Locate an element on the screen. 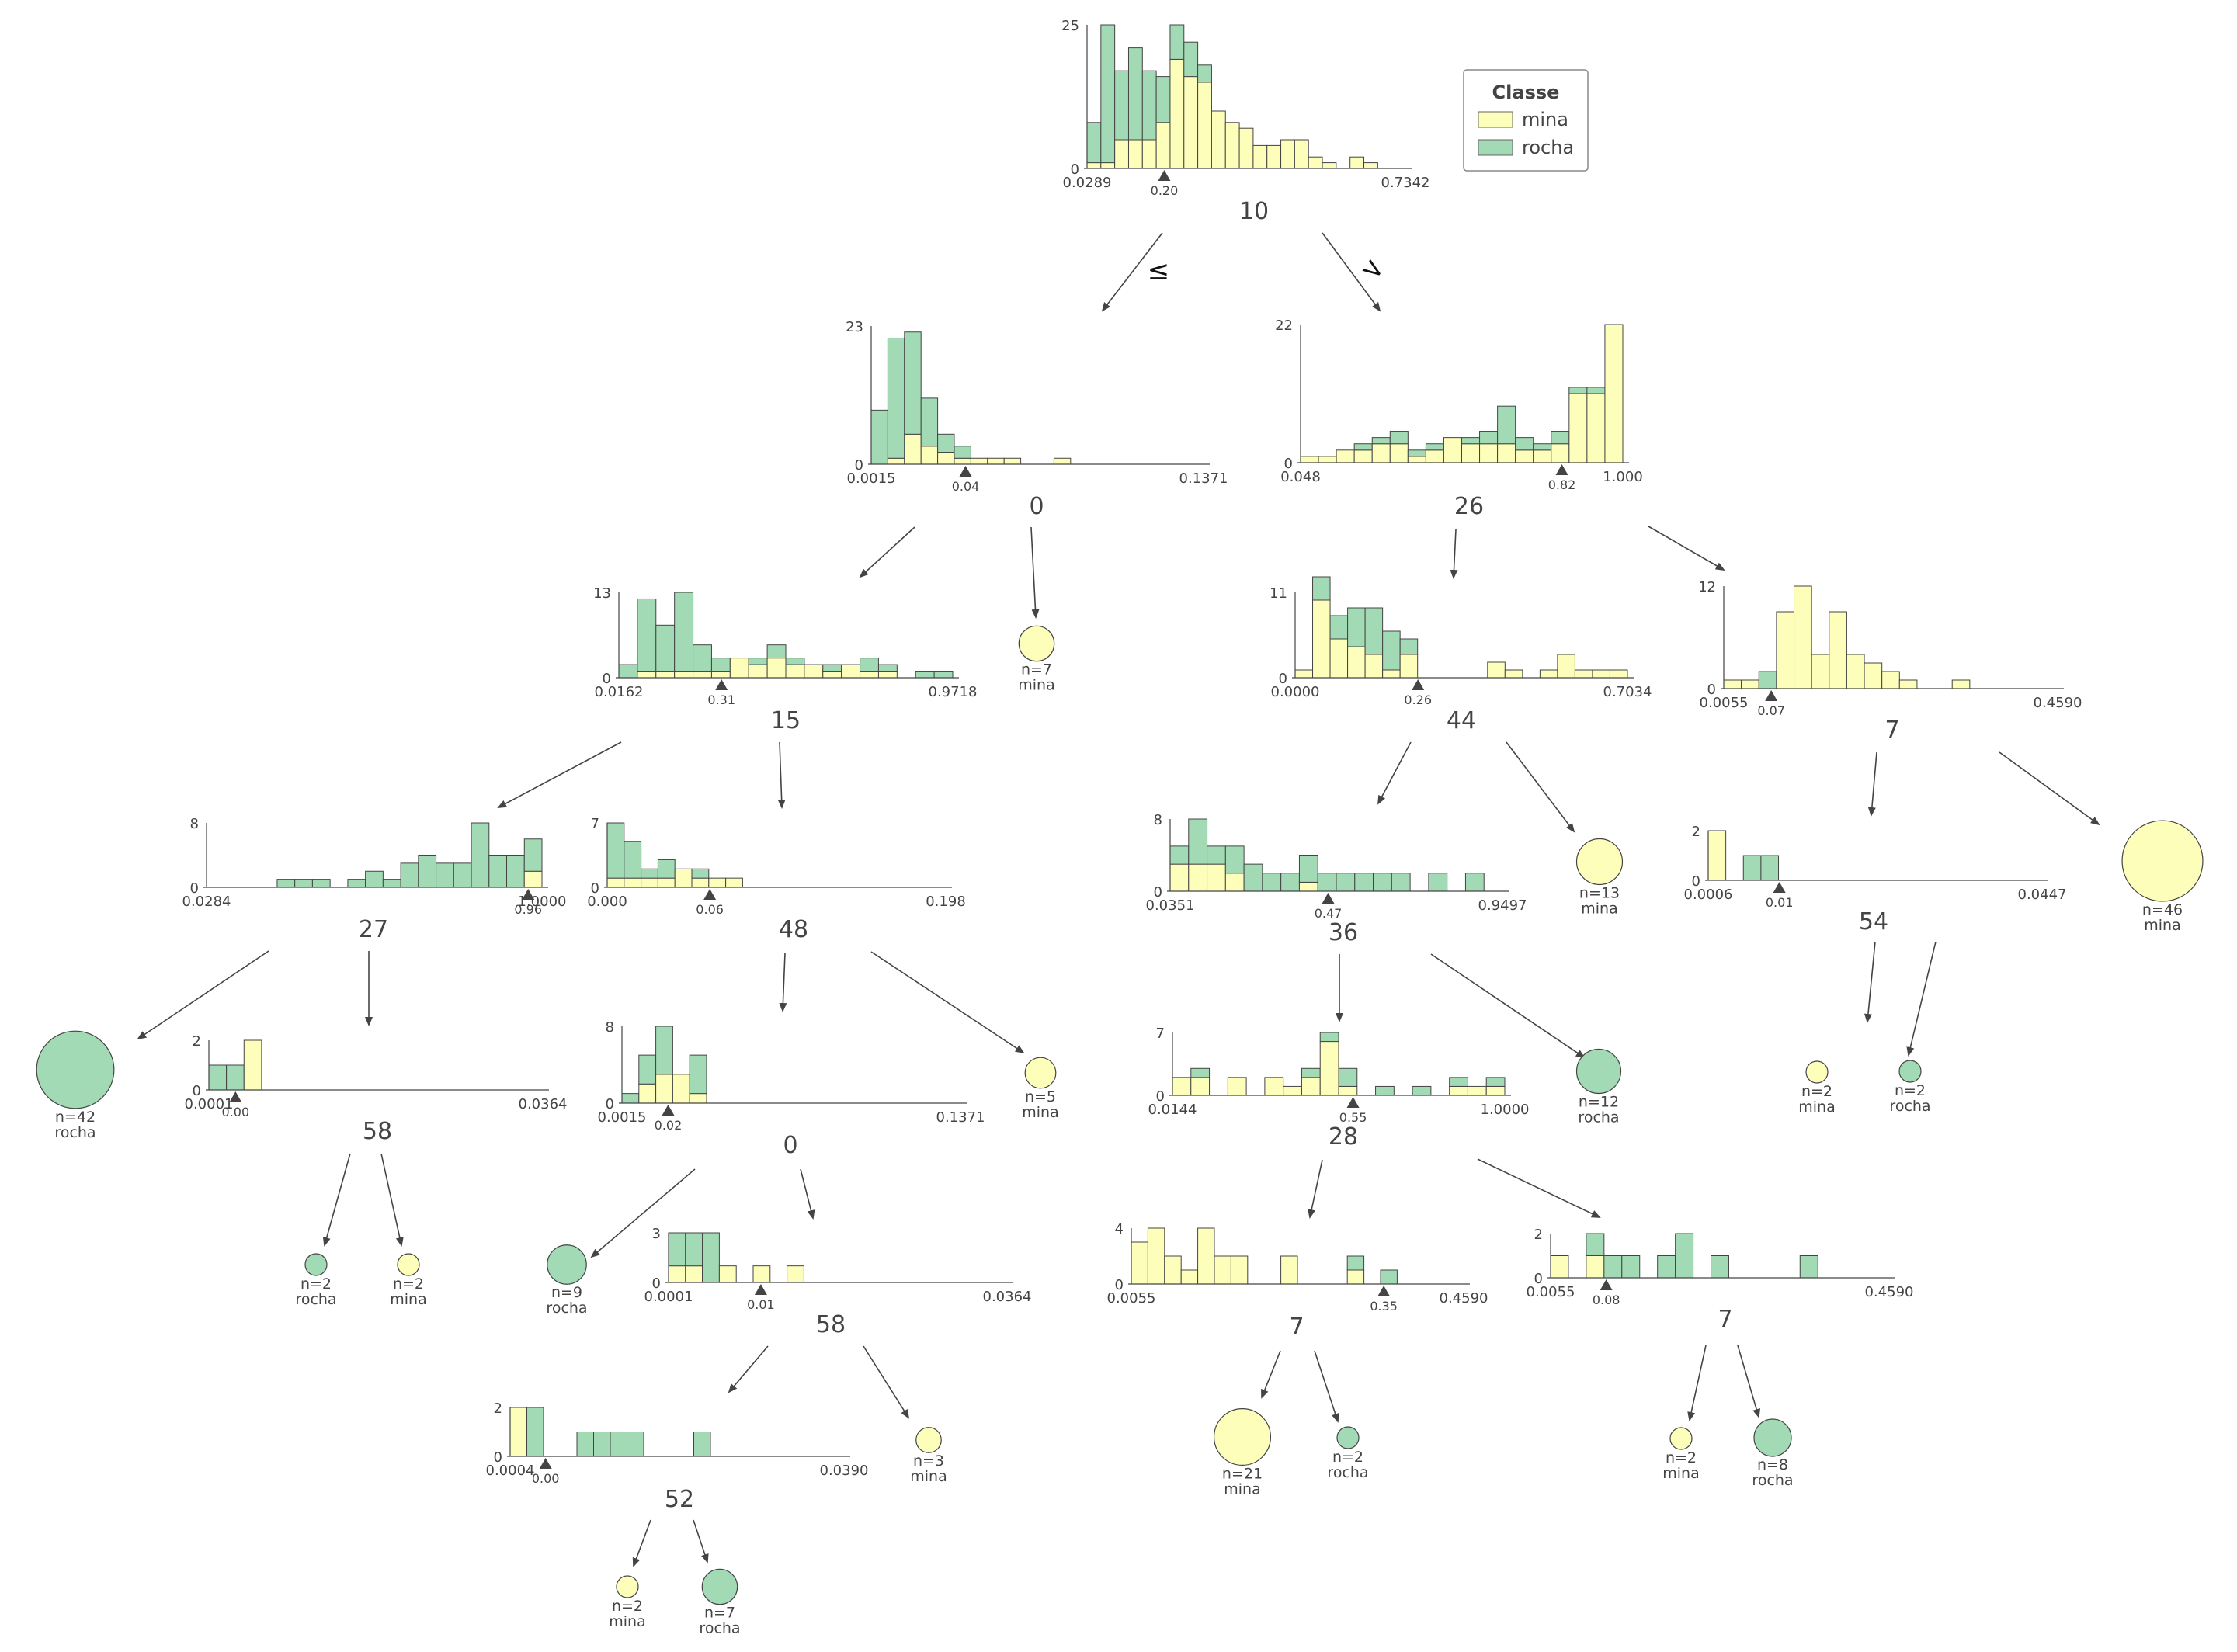 This screenshot has width=2237, height=1652. leaf-class-label: mina is located at coordinates (1242, 1489).